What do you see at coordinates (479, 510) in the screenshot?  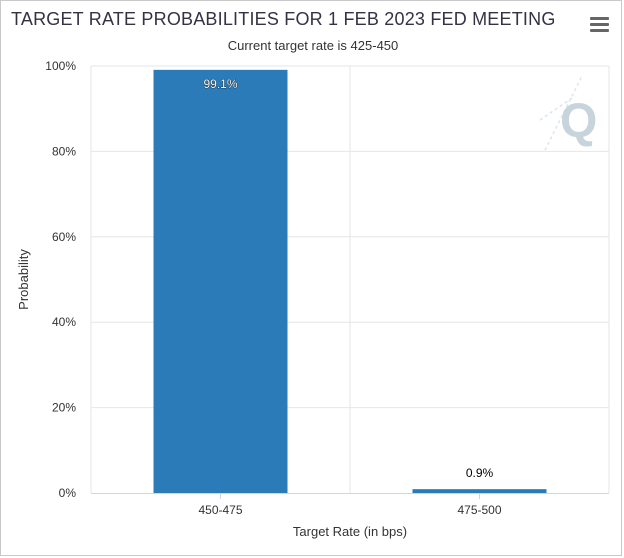 I see `x-tick-label: 475-500` at bounding box center [479, 510].